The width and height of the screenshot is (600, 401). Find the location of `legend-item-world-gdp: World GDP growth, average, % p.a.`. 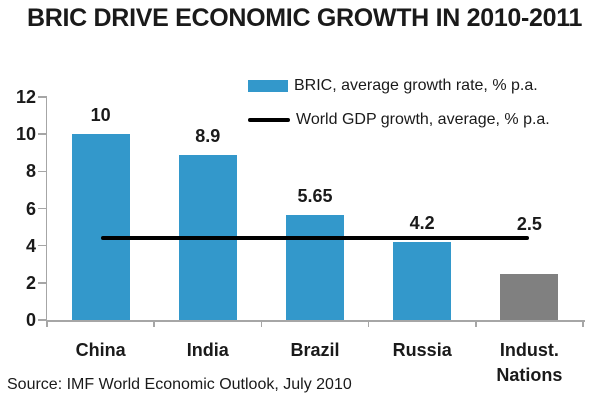

legend-item-world-gdp: World GDP growth, average, % p.a. is located at coordinates (399, 120).